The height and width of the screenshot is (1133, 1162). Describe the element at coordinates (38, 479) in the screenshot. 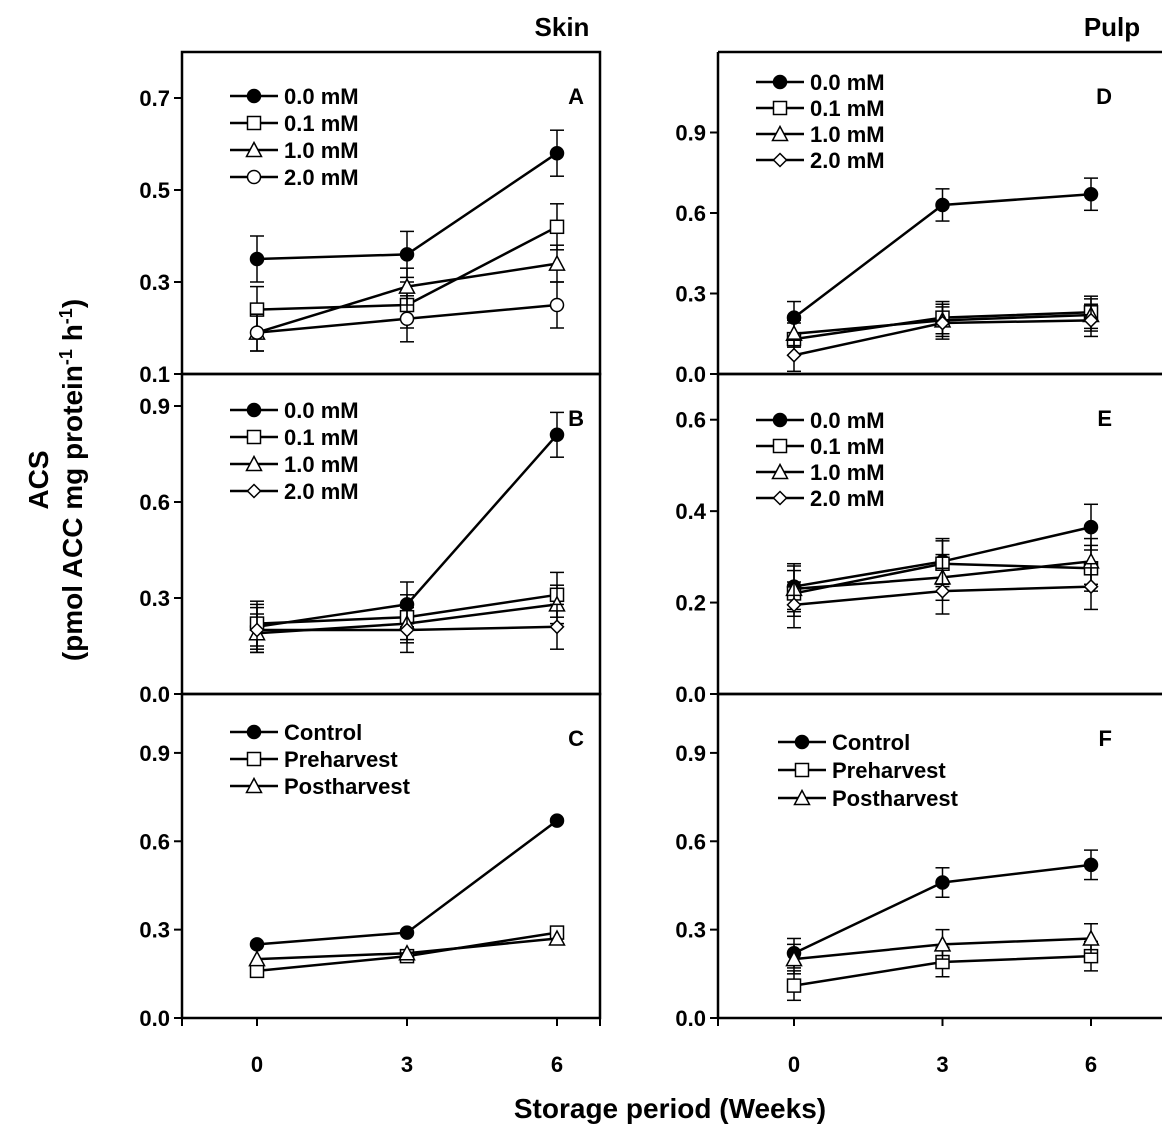

I see `y-axis-title-line1: ACS` at that location.